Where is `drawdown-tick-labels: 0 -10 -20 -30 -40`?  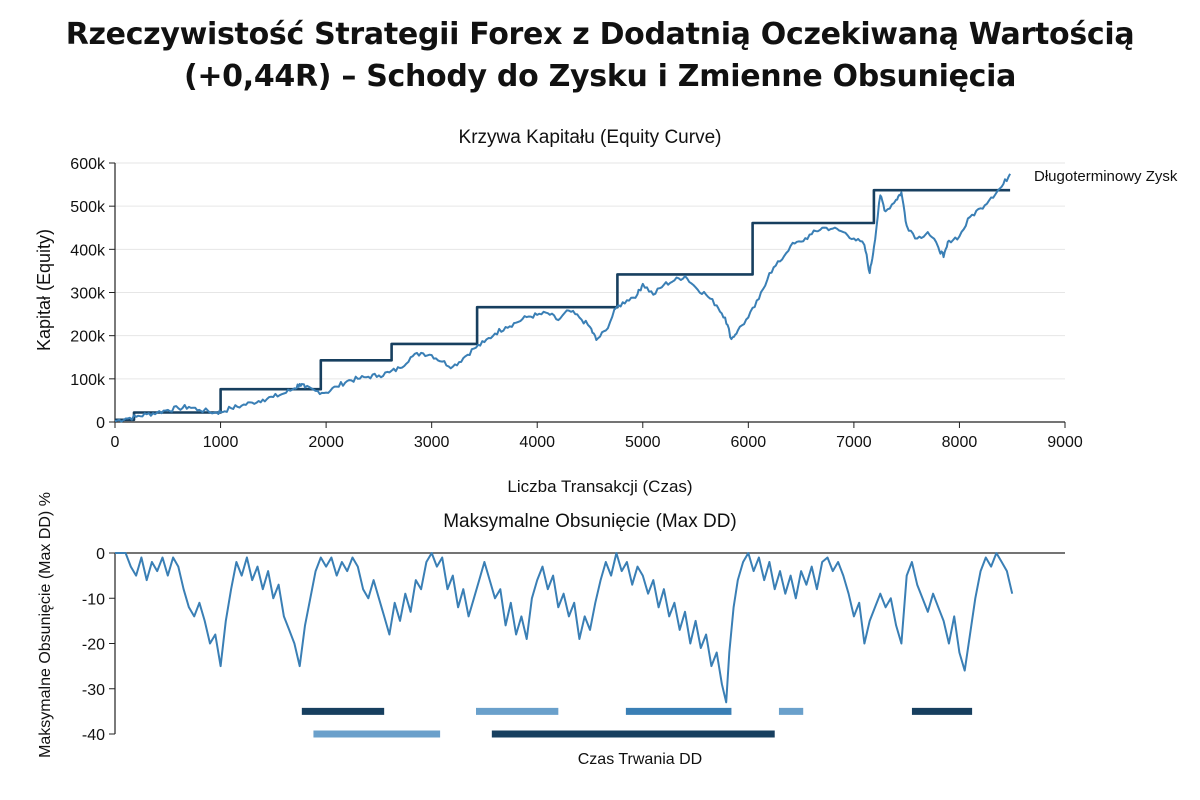 drawdown-tick-labels: 0 -10 -20 -30 -40 is located at coordinates (93, 645).